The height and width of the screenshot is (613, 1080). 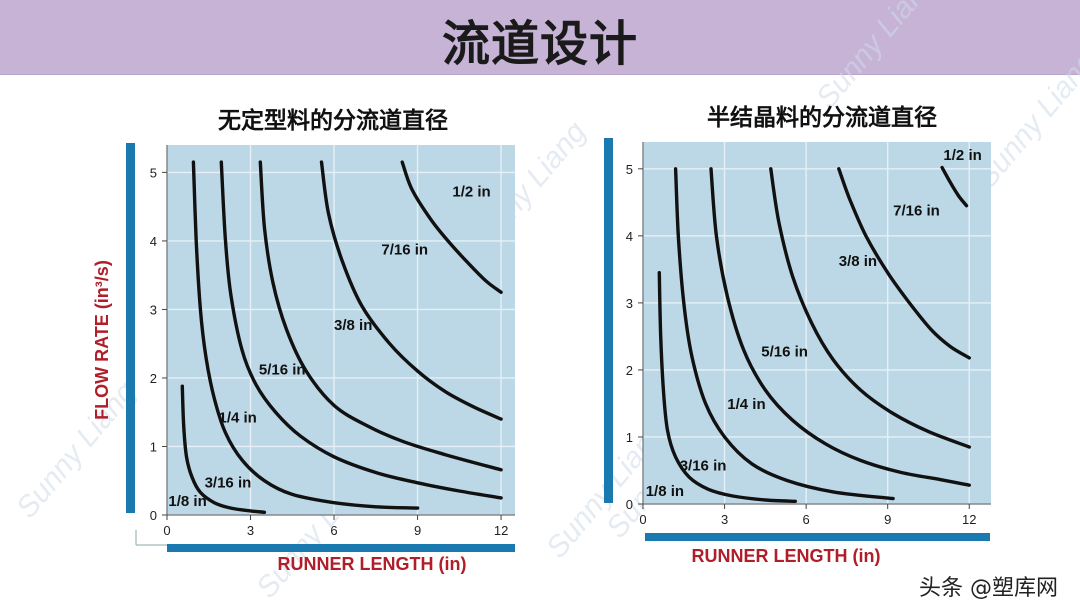 What do you see at coordinates (539, 44) in the screenshot?
I see `page-title: 流道设计` at bounding box center [539, 44].